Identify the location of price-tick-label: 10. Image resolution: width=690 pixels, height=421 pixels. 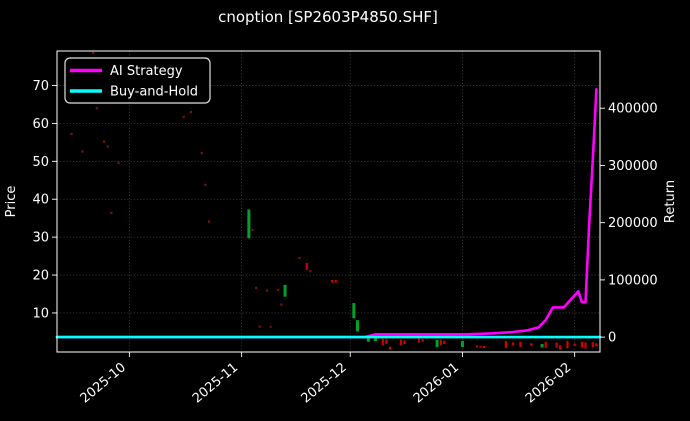
(40, 313).